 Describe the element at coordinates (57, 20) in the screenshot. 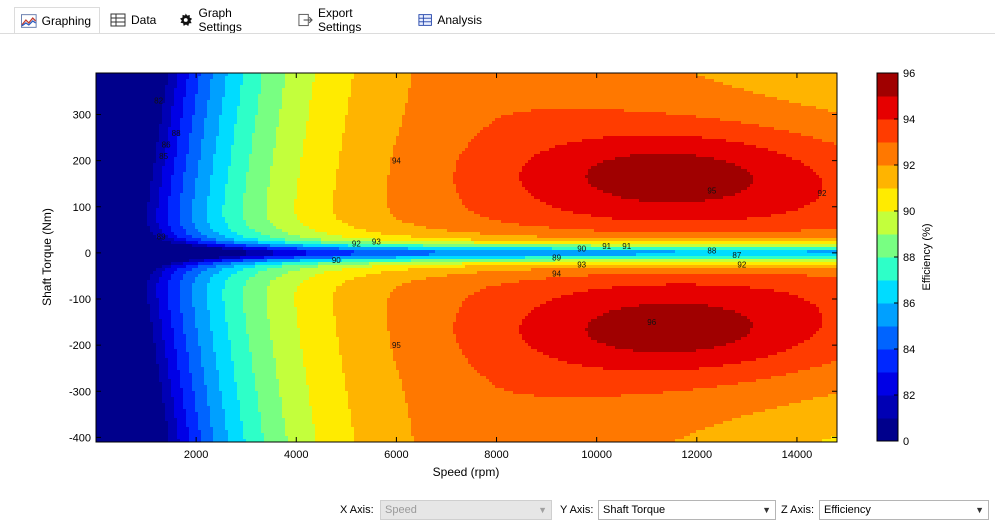

I see `tab-graphing: Graphing` at that location.